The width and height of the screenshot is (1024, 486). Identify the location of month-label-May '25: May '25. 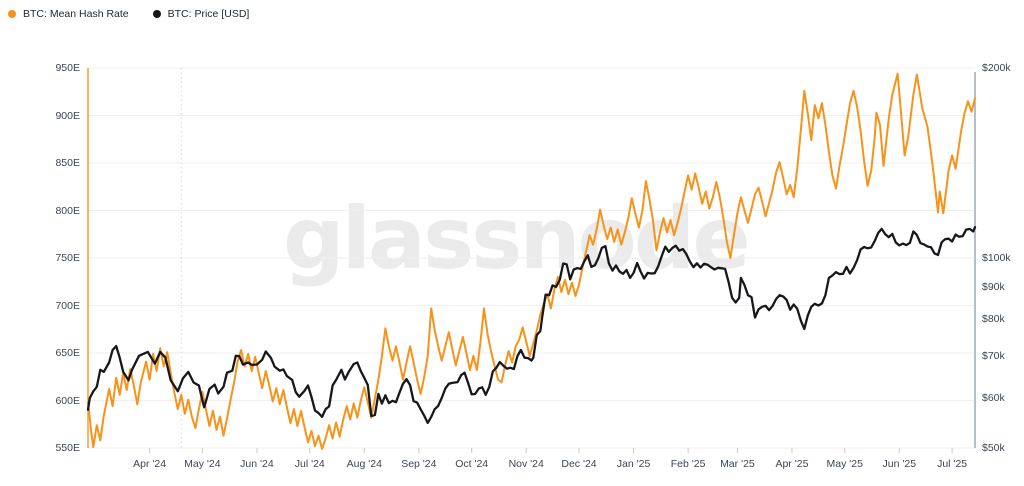
(844, 464).